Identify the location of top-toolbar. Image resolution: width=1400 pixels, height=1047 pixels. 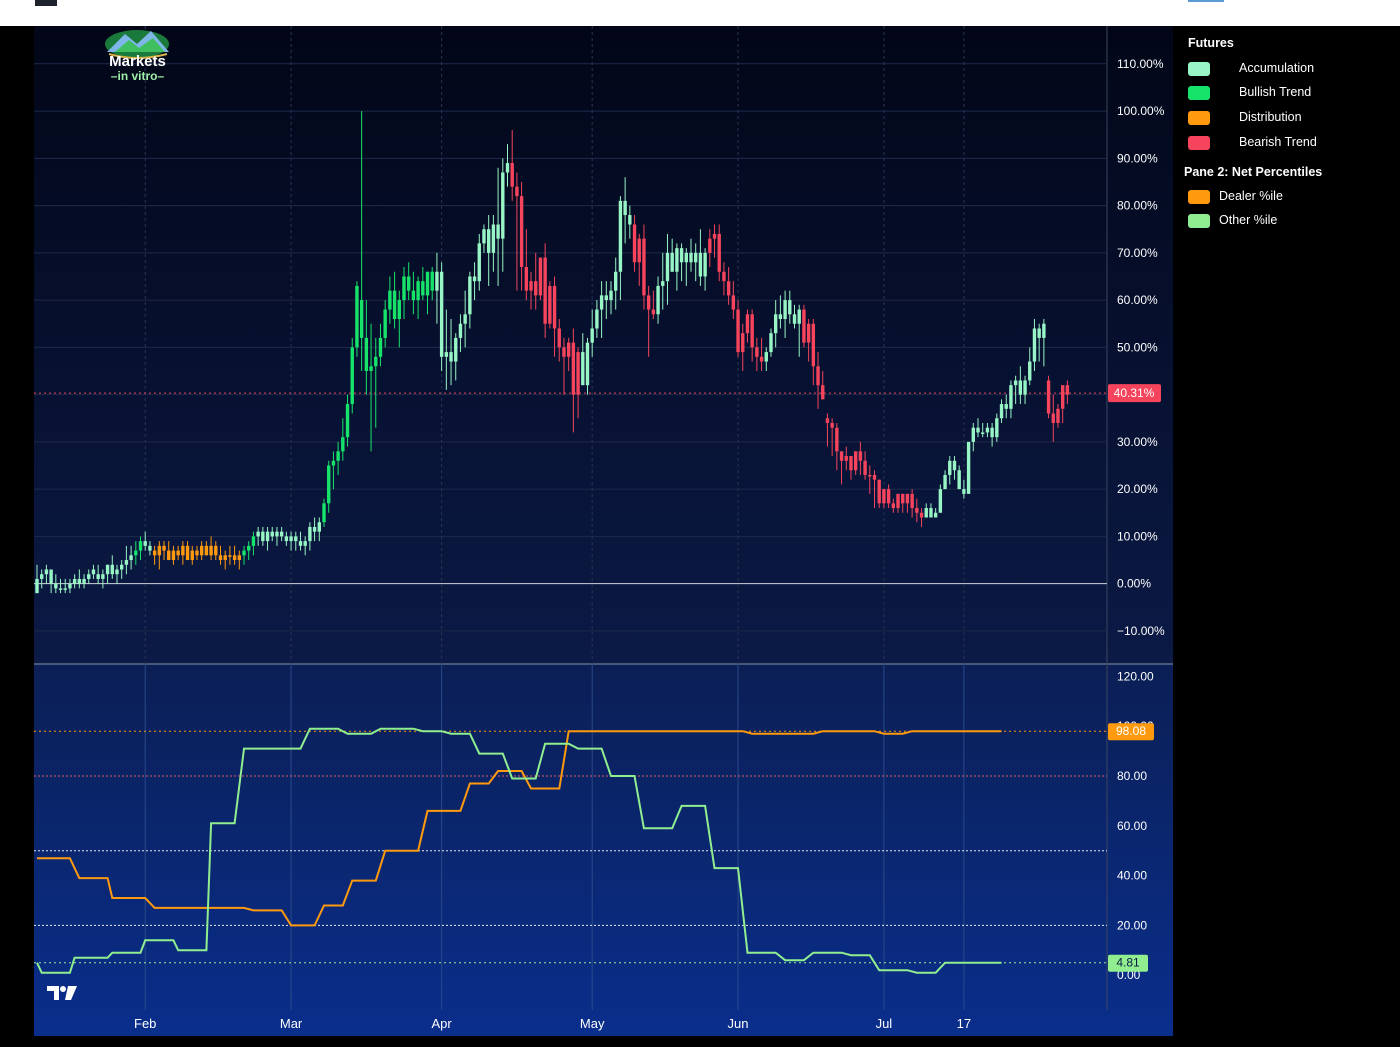
(700, 13).